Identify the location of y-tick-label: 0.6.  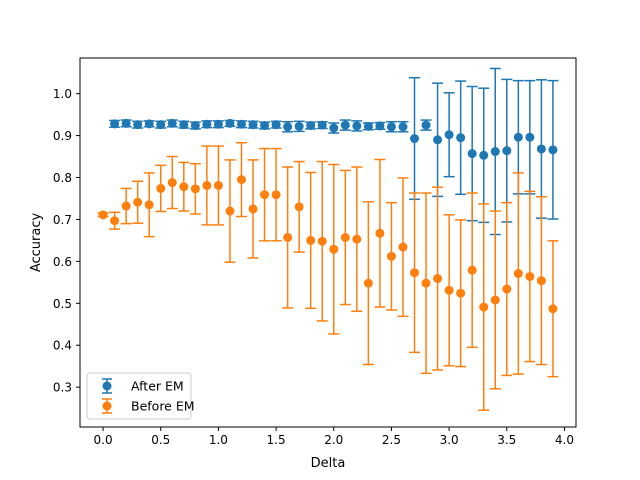
(62, 262).